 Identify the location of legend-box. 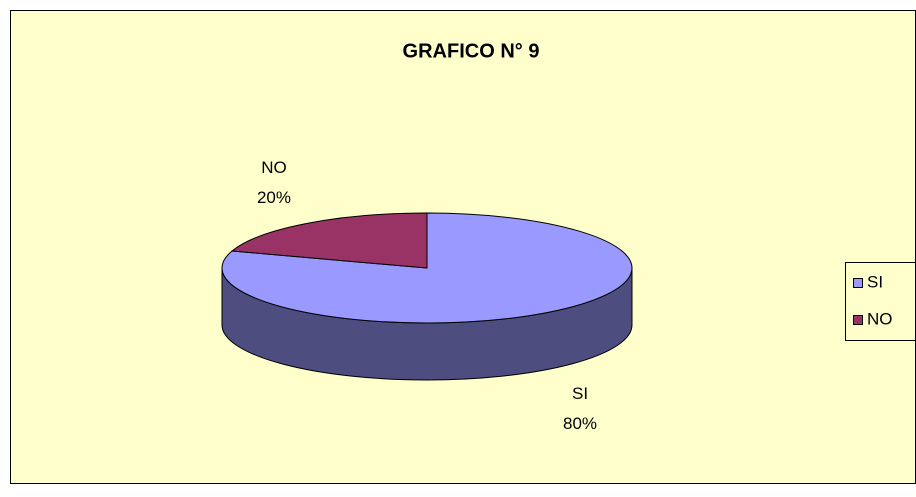
(880, 301).